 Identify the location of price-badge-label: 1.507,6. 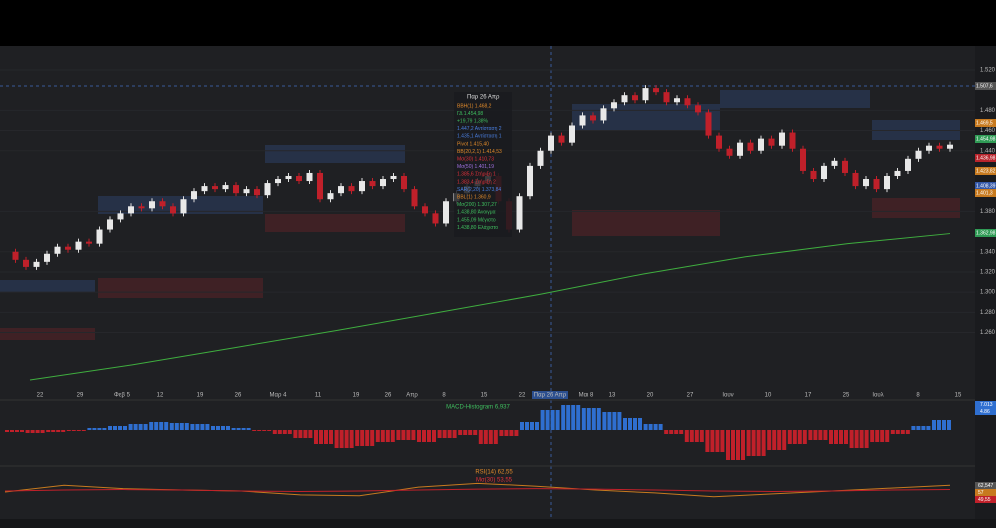
(984, 86).